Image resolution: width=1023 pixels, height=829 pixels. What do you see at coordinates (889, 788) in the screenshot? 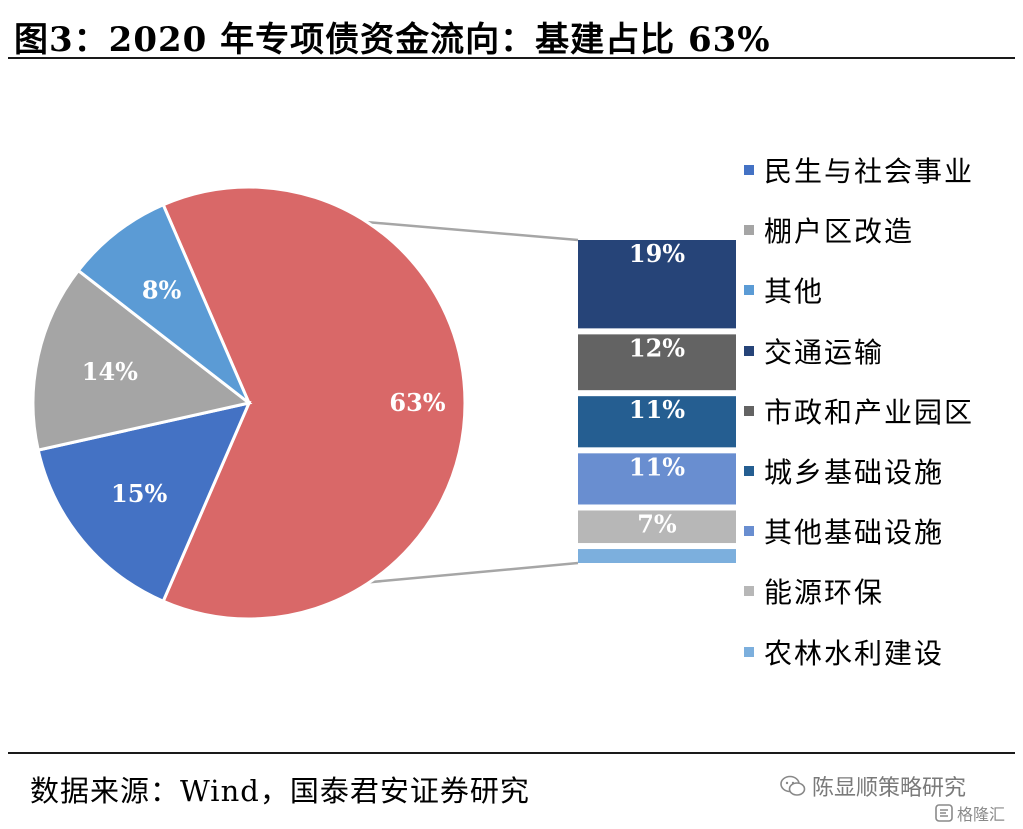
I see `watermark-text: 陈显顺策略研究` at bounding box center [889, 788].